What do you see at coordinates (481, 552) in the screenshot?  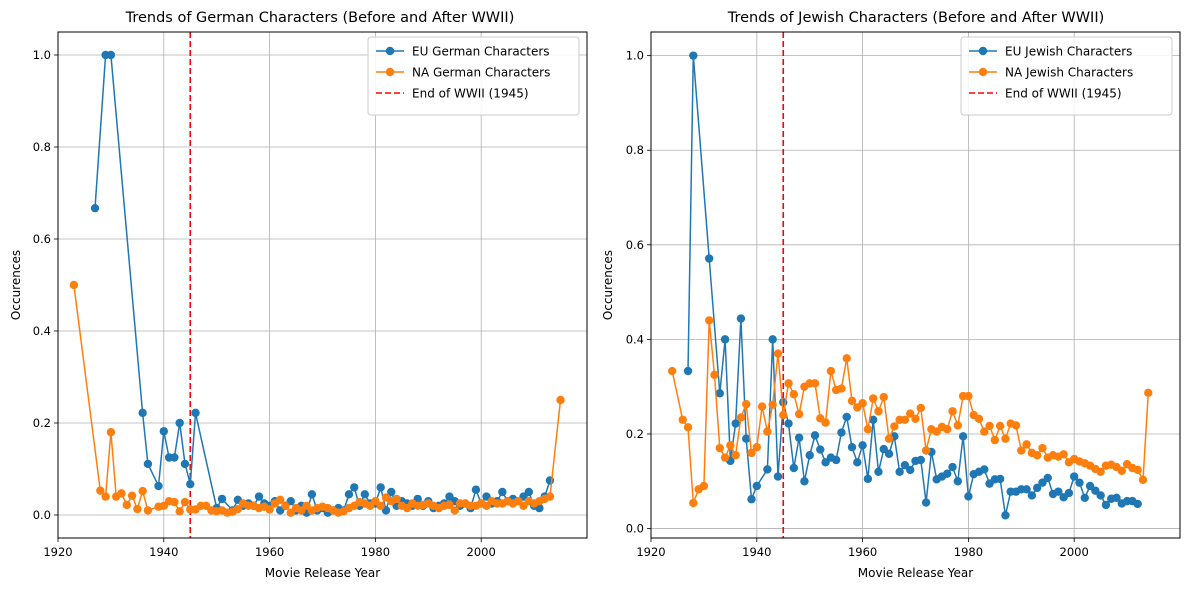 I see `x-tick-label: 2000` at bounding box center [481, 552].